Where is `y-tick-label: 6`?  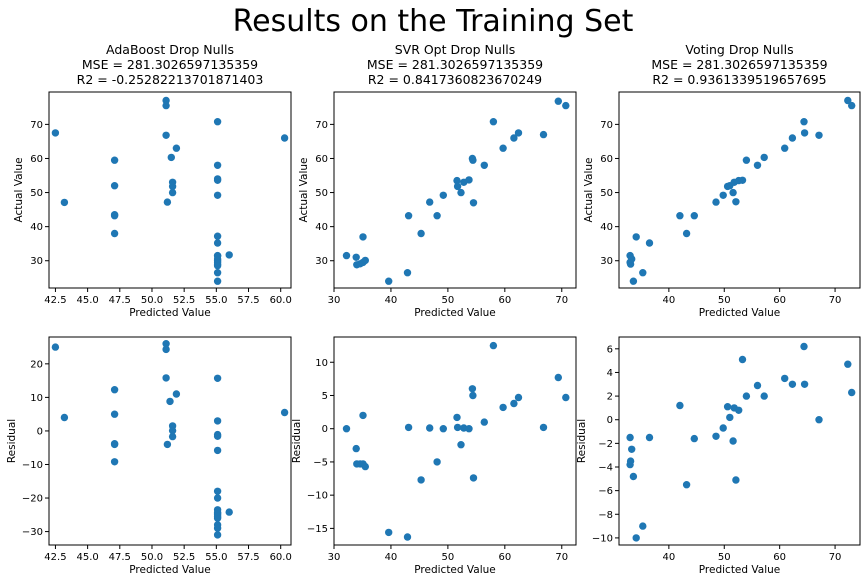
y-tick-label: 6 is located at coordinates (610, 349).